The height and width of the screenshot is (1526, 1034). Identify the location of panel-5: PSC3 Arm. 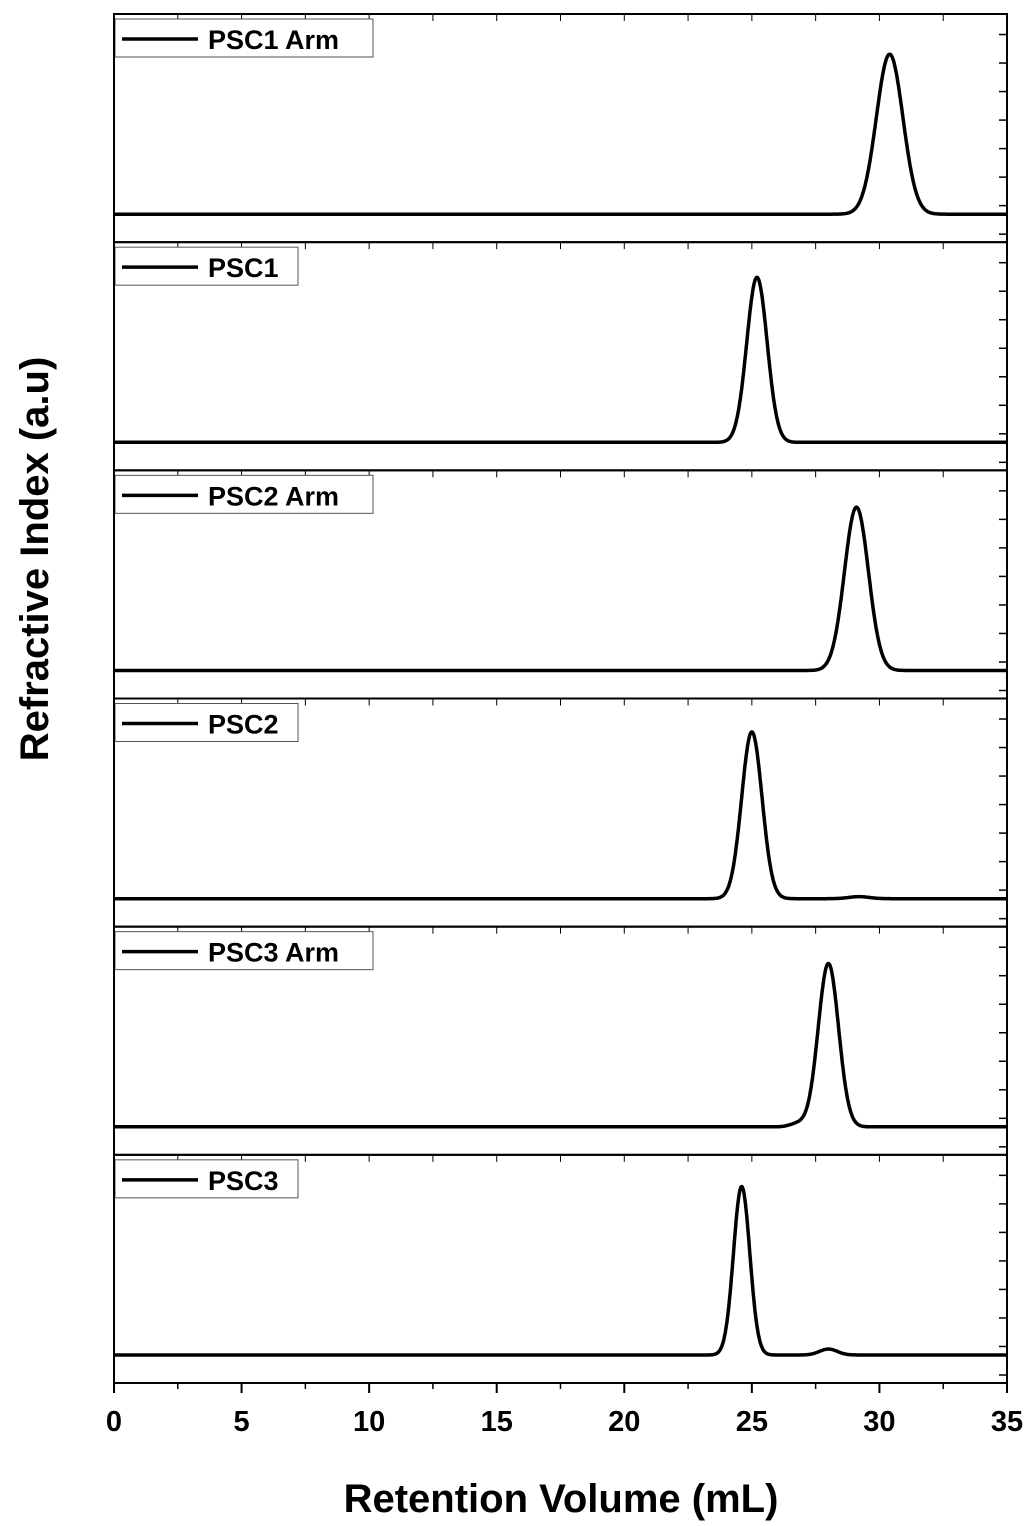
(560, 1040).